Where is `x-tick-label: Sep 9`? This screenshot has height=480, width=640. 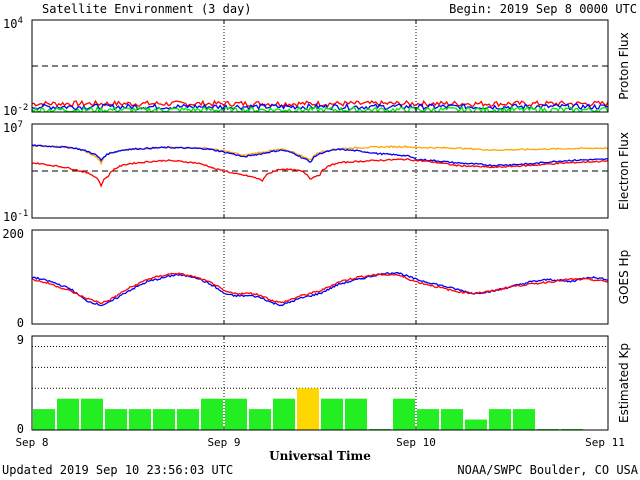
x-tick-label: Sep 9 is located at coordinates (223, 442).